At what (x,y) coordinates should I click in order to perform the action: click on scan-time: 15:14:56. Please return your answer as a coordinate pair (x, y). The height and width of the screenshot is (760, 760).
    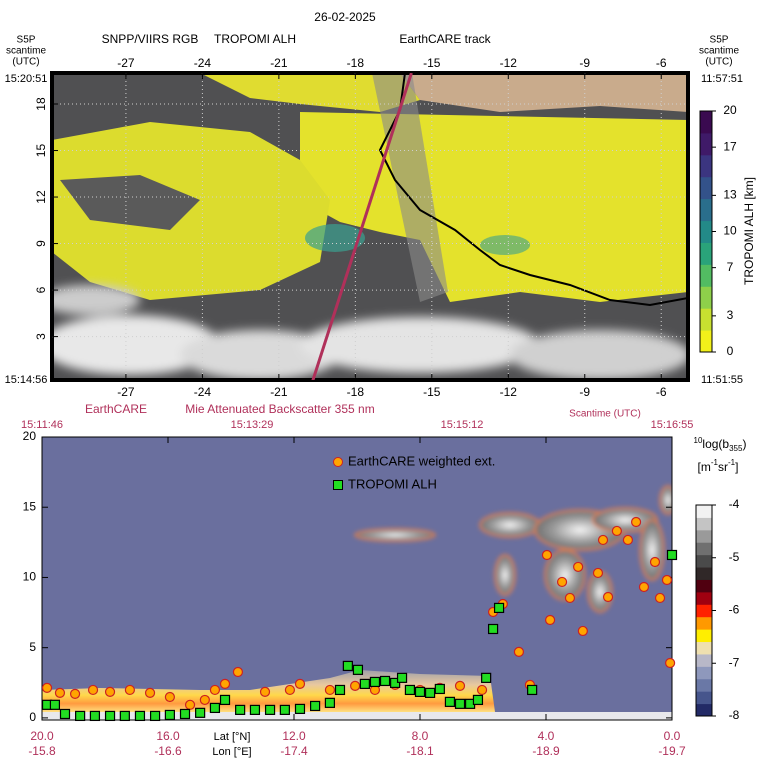
    Looking at the image, I should click on (26, 380).